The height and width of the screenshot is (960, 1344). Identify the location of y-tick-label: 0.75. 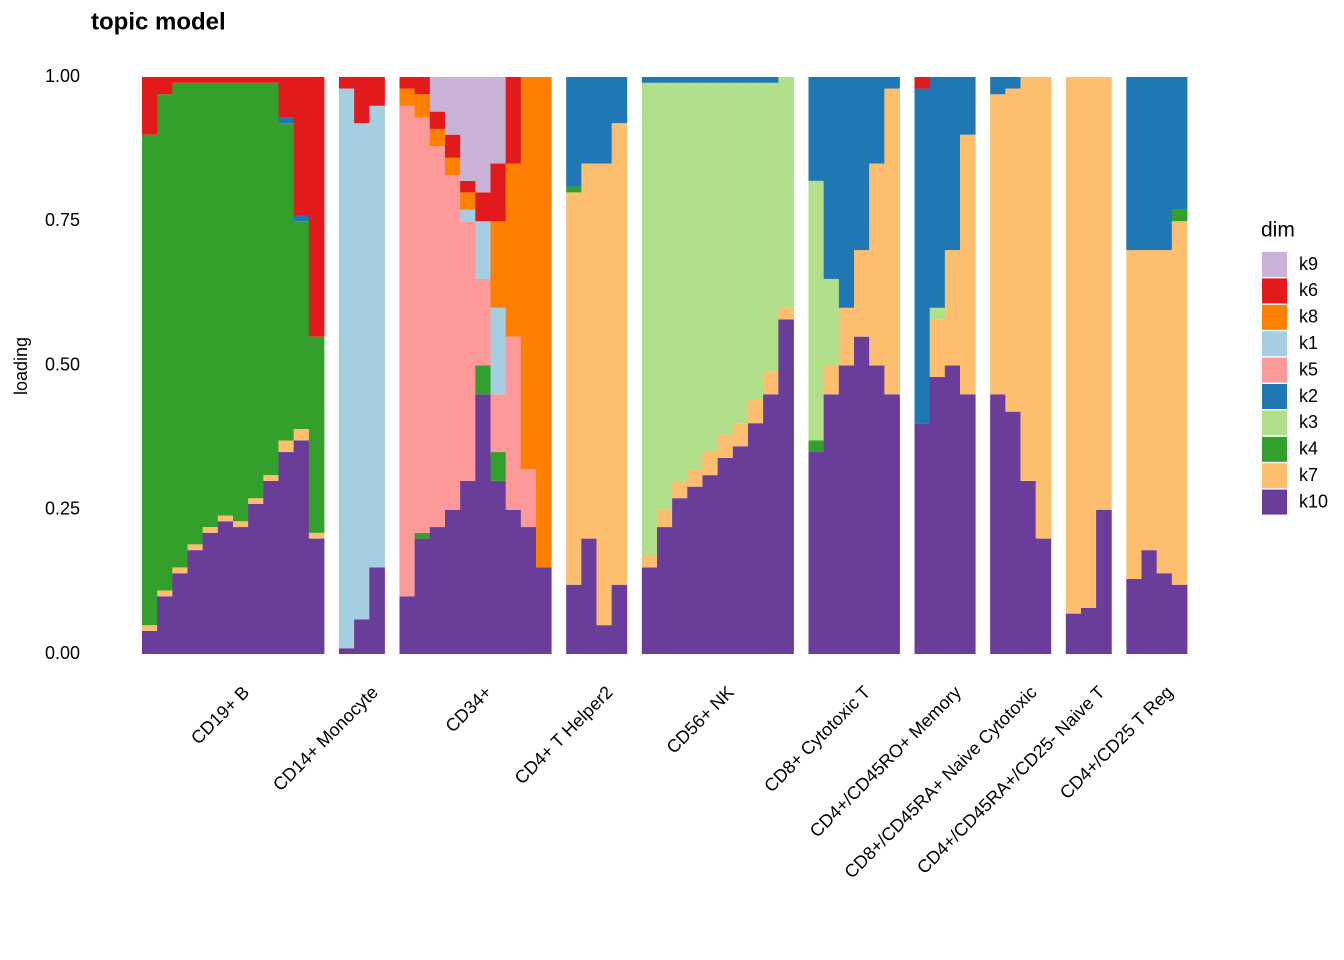
(62, 220).